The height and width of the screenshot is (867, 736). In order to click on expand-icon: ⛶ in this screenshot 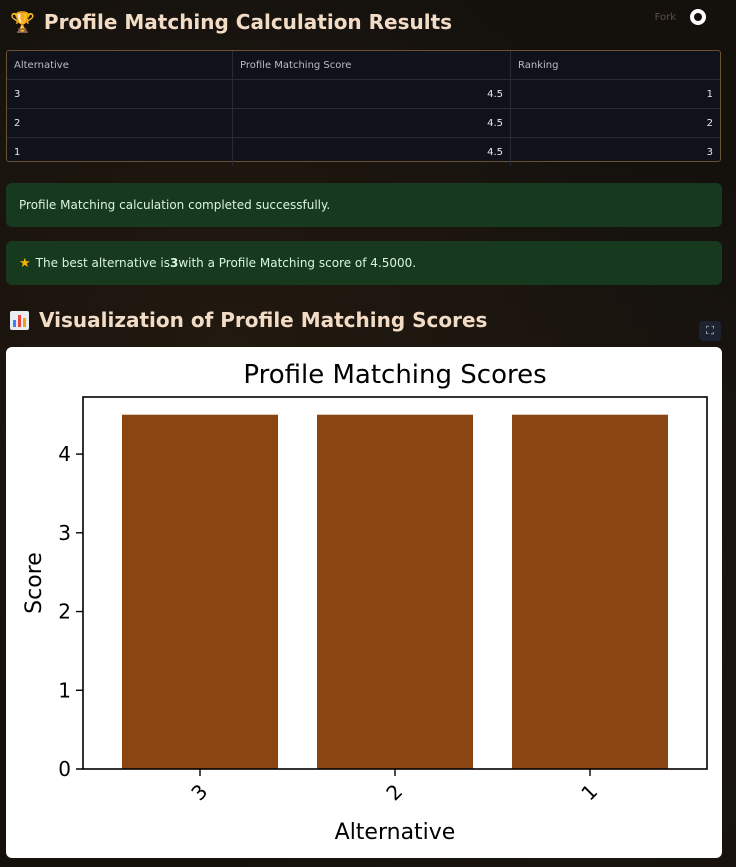, I will do `click(710, 330)`.